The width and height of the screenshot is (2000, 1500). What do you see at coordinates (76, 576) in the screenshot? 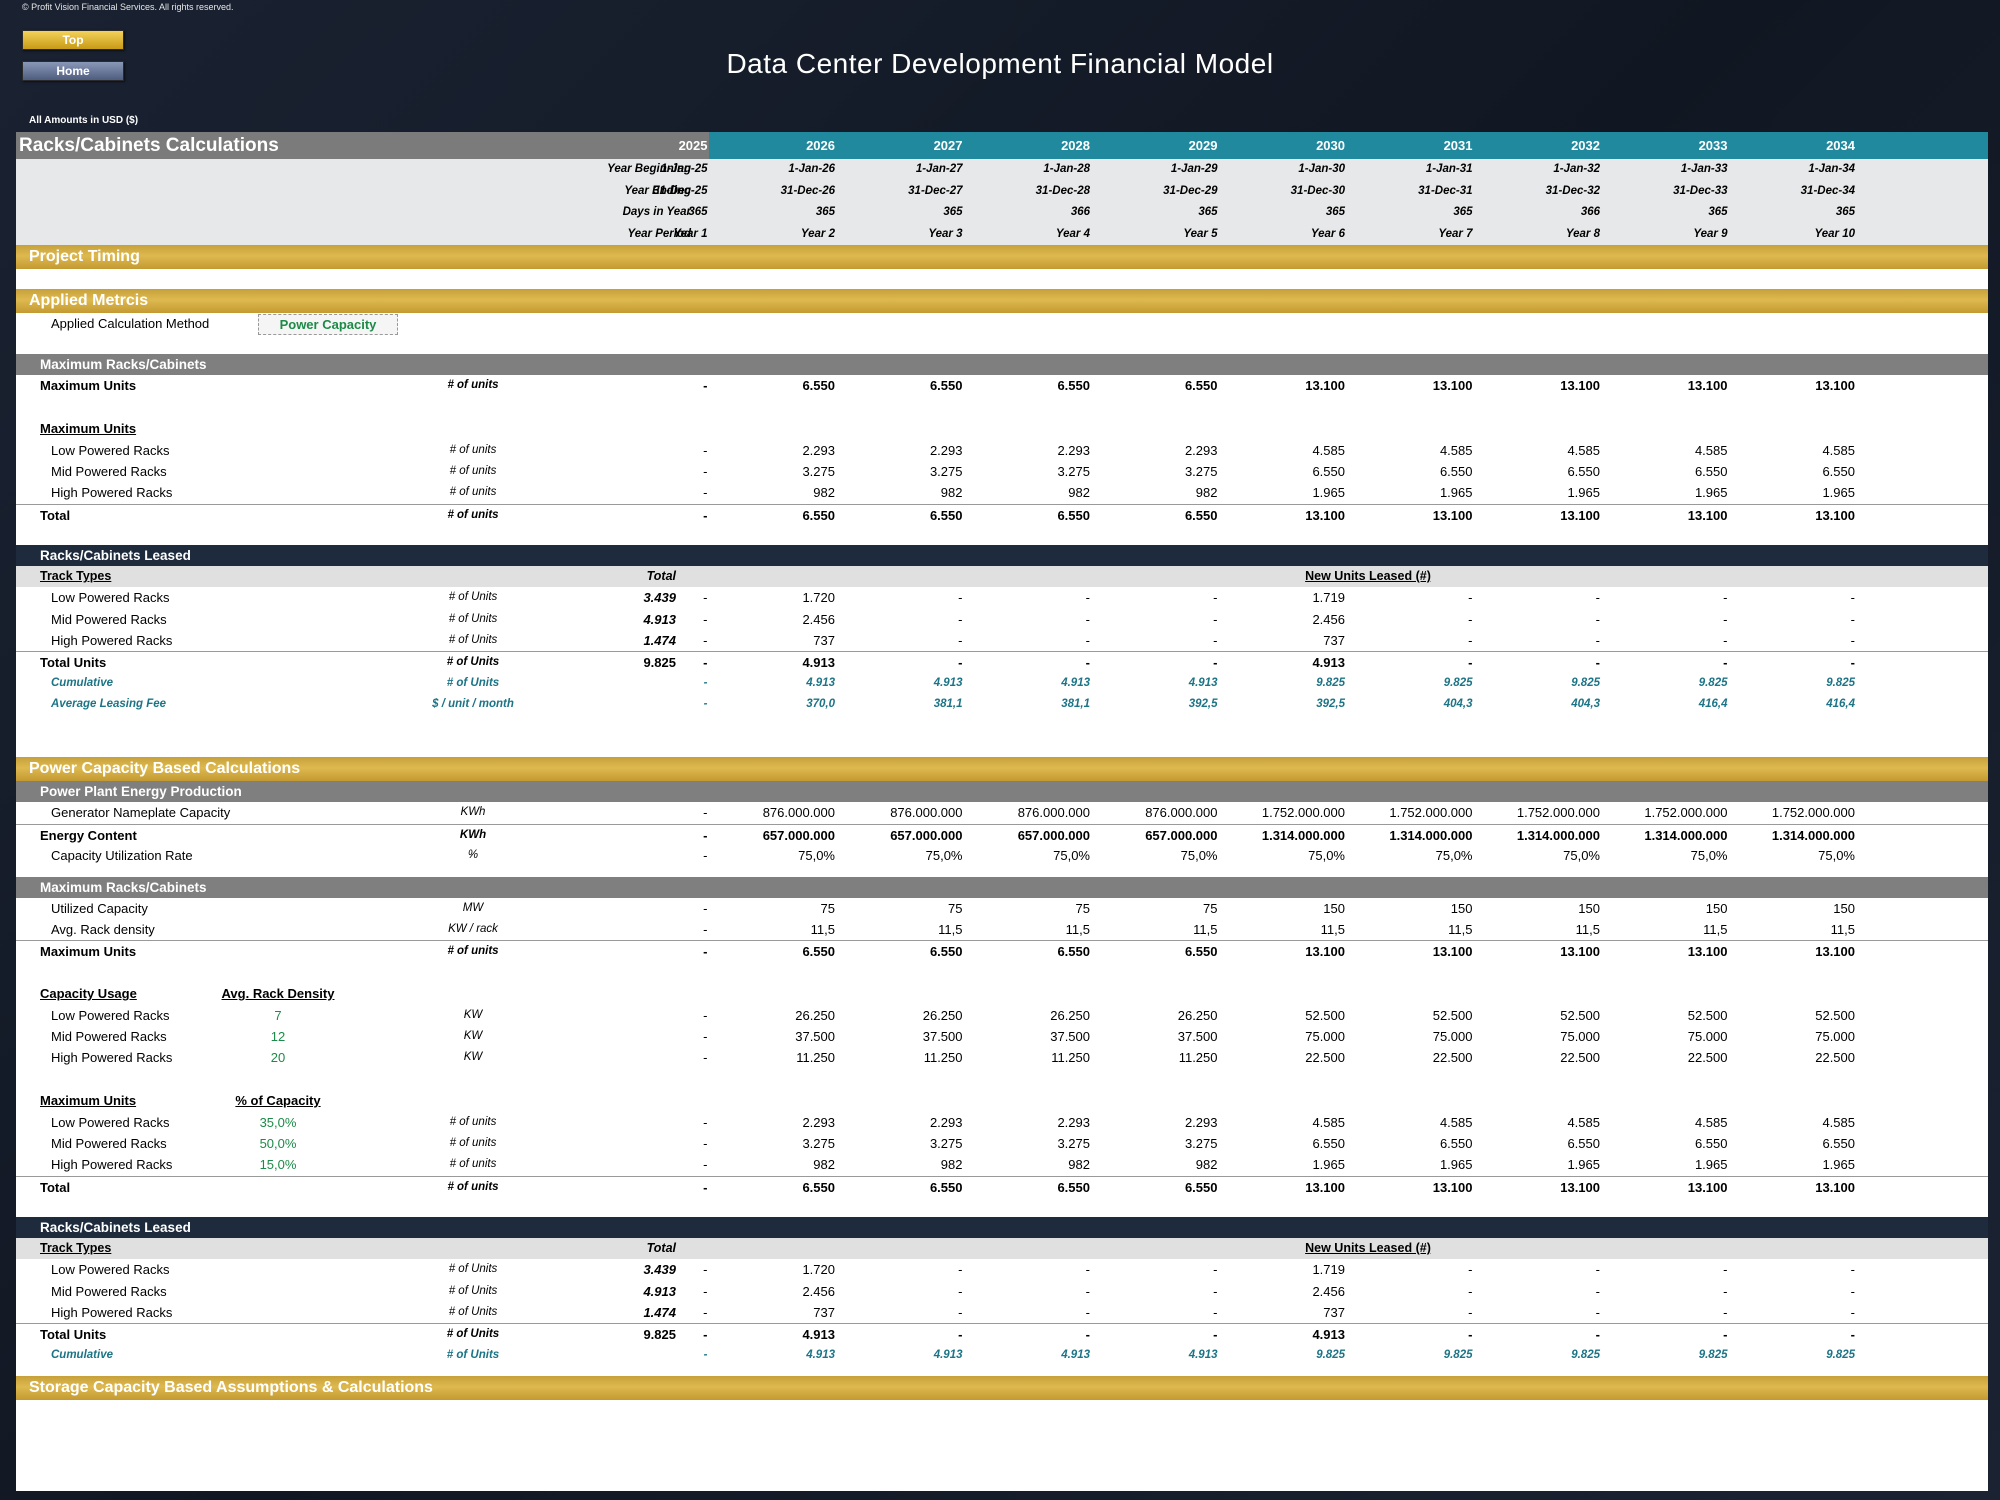
I see `col-track-types: Track Types` at bounding box center [76, 576].